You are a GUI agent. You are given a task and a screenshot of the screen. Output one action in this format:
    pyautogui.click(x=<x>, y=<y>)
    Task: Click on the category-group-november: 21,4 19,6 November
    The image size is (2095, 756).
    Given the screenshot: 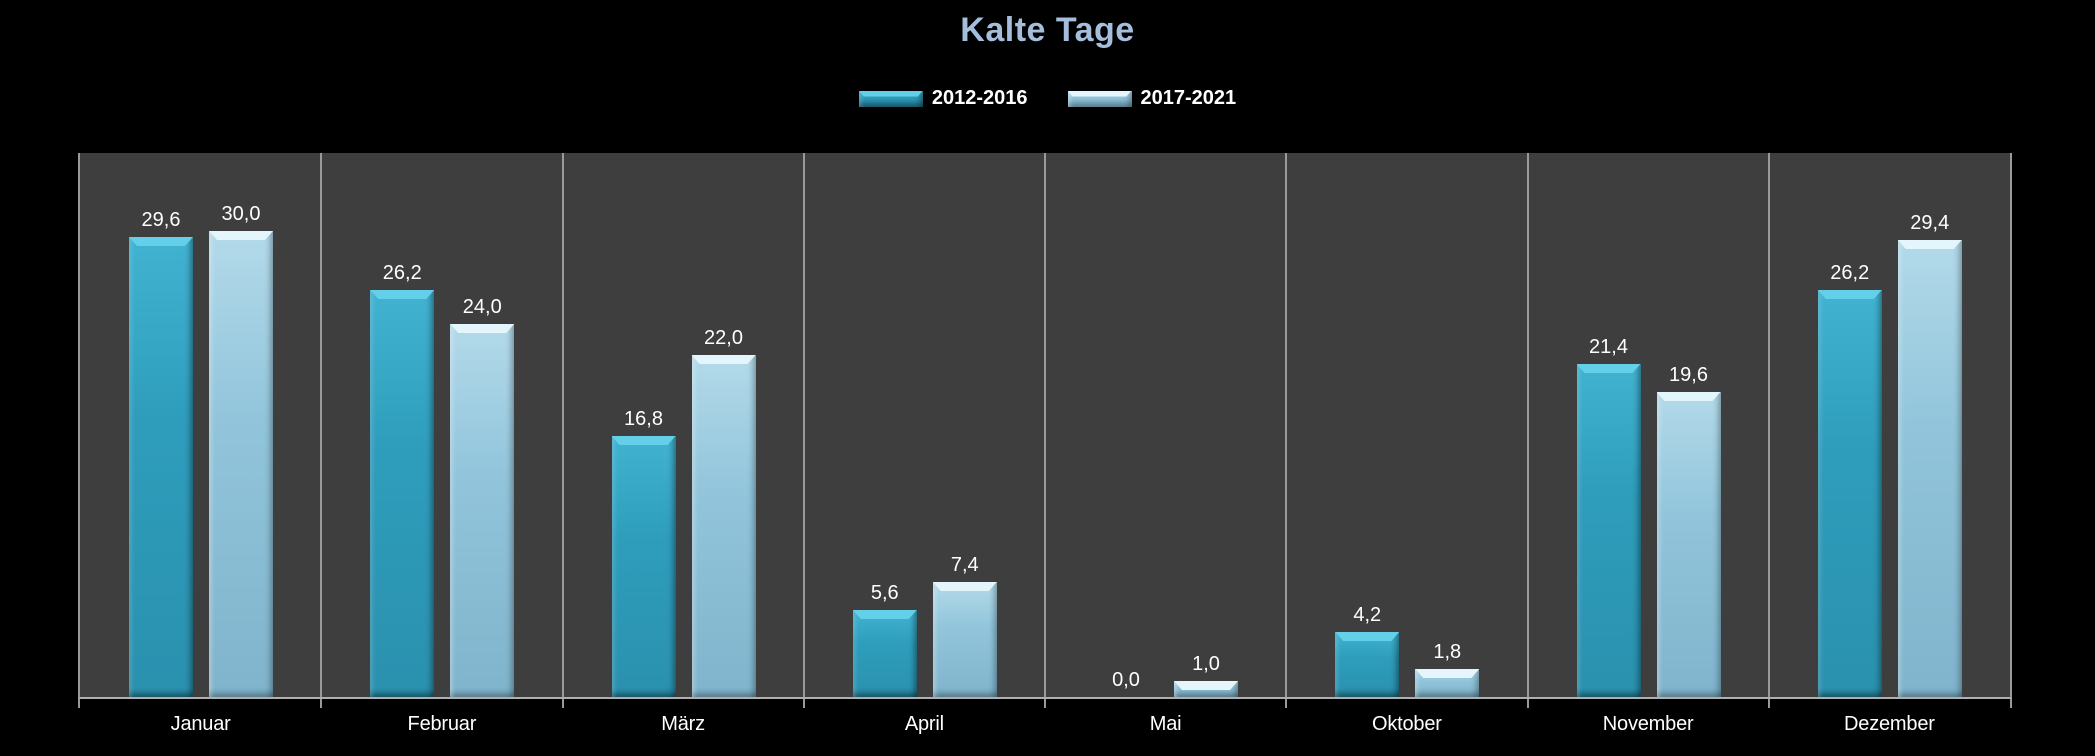 What is the action you would take?
    pyautogui.click(x=1648, y=444)
    